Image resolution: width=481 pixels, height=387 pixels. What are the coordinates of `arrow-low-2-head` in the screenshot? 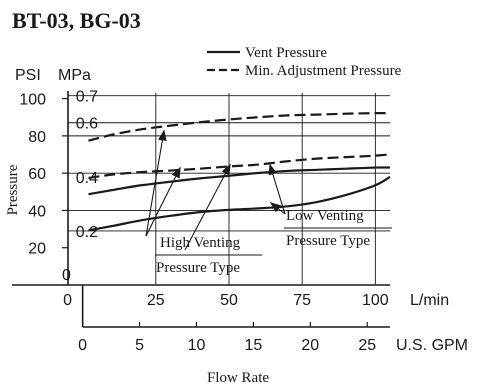 It's located at (275, 207).